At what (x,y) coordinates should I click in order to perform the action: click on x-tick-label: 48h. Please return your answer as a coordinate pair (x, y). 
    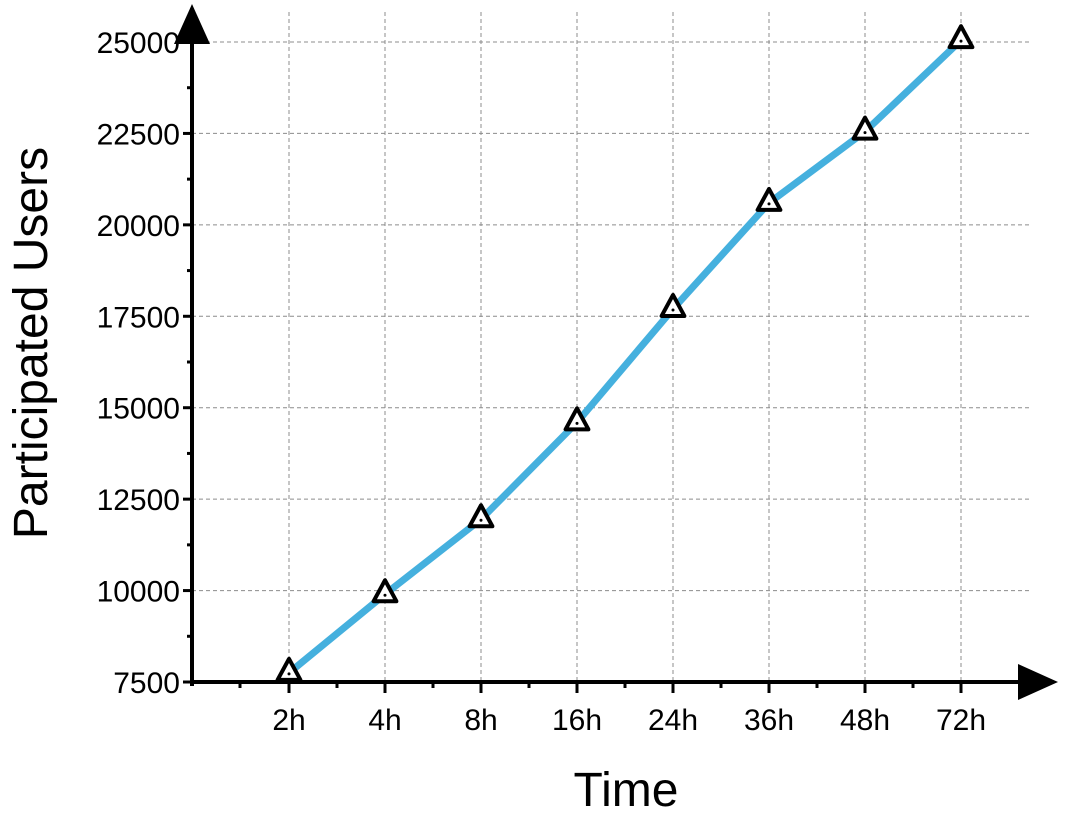
    Looking at the image, I should click on (865, 720).